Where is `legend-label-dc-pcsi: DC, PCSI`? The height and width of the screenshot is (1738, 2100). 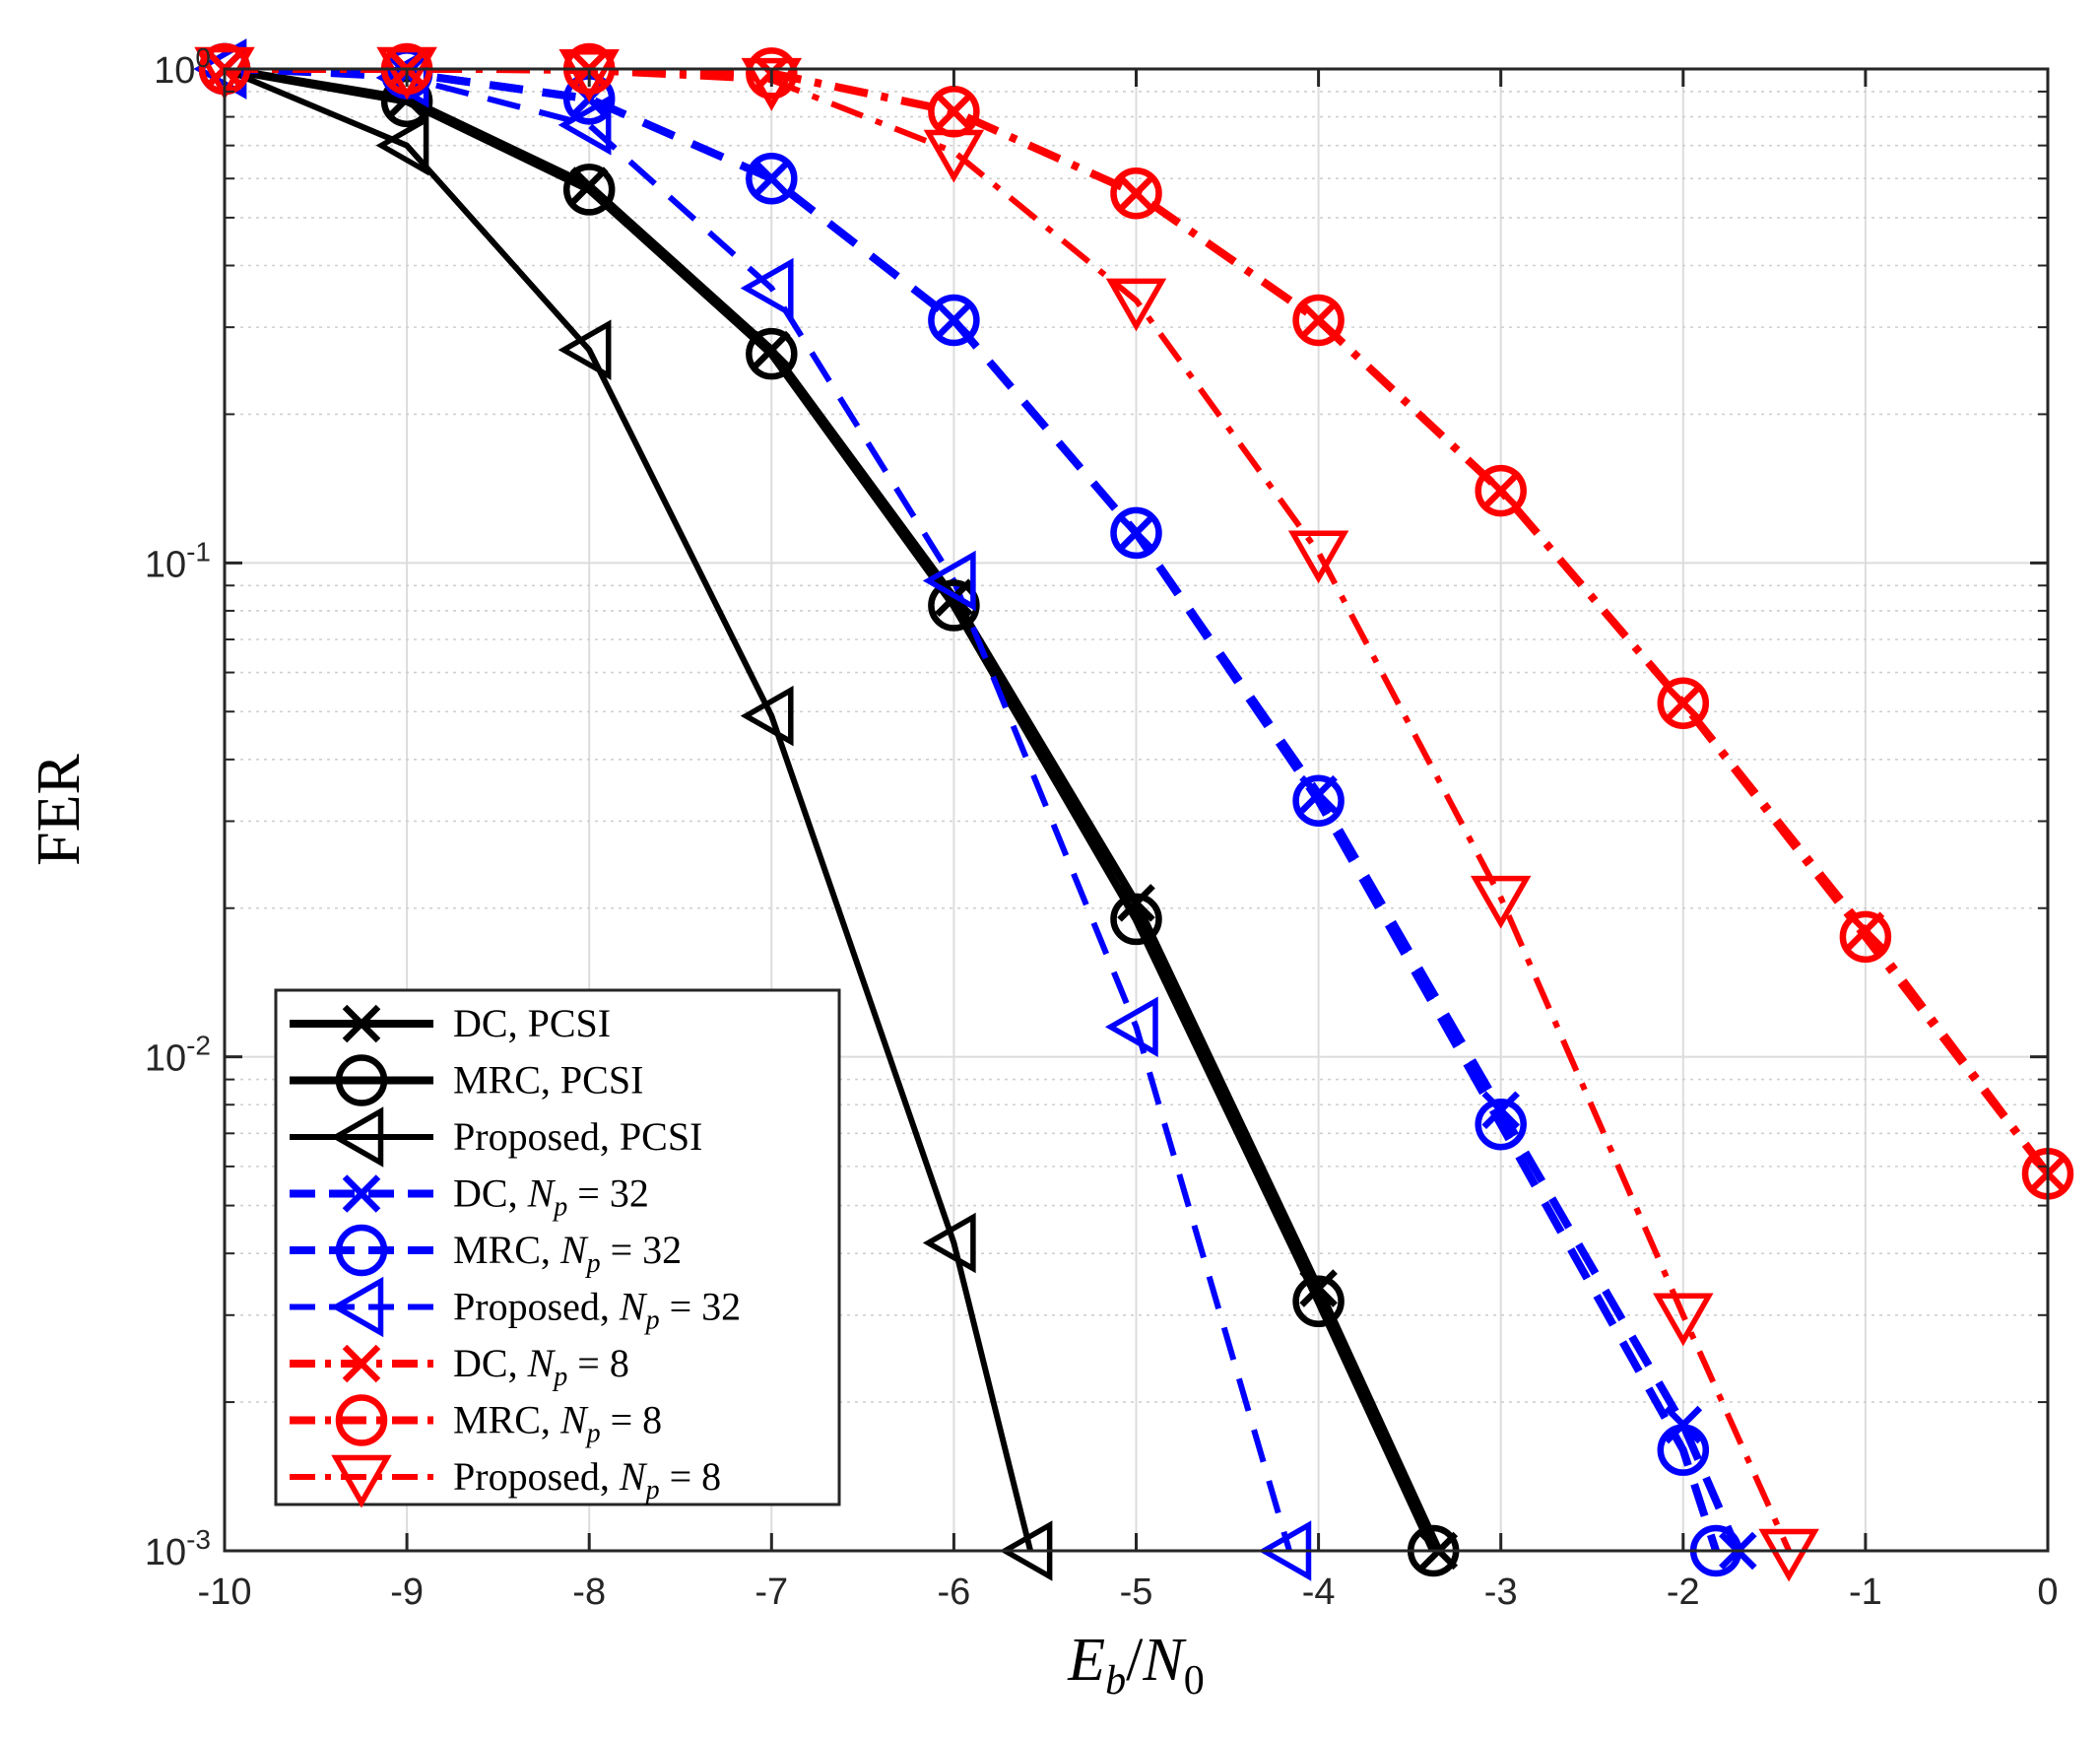
legend-label-dc-pcsi: DC, PCSI is located at coordinates (532, 1023).